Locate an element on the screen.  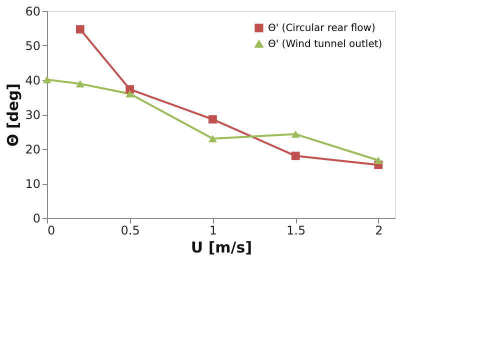
y-tick-label: 20 is located at coordinates (32, 149).